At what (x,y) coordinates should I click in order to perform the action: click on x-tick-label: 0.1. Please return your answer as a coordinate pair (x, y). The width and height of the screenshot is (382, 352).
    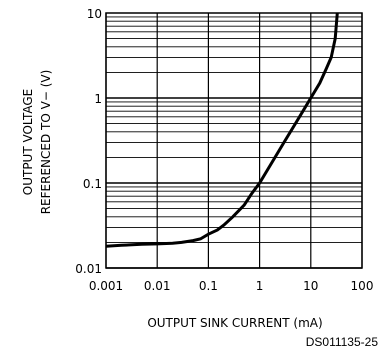
    Looking at the image, I should click on (208, 286).